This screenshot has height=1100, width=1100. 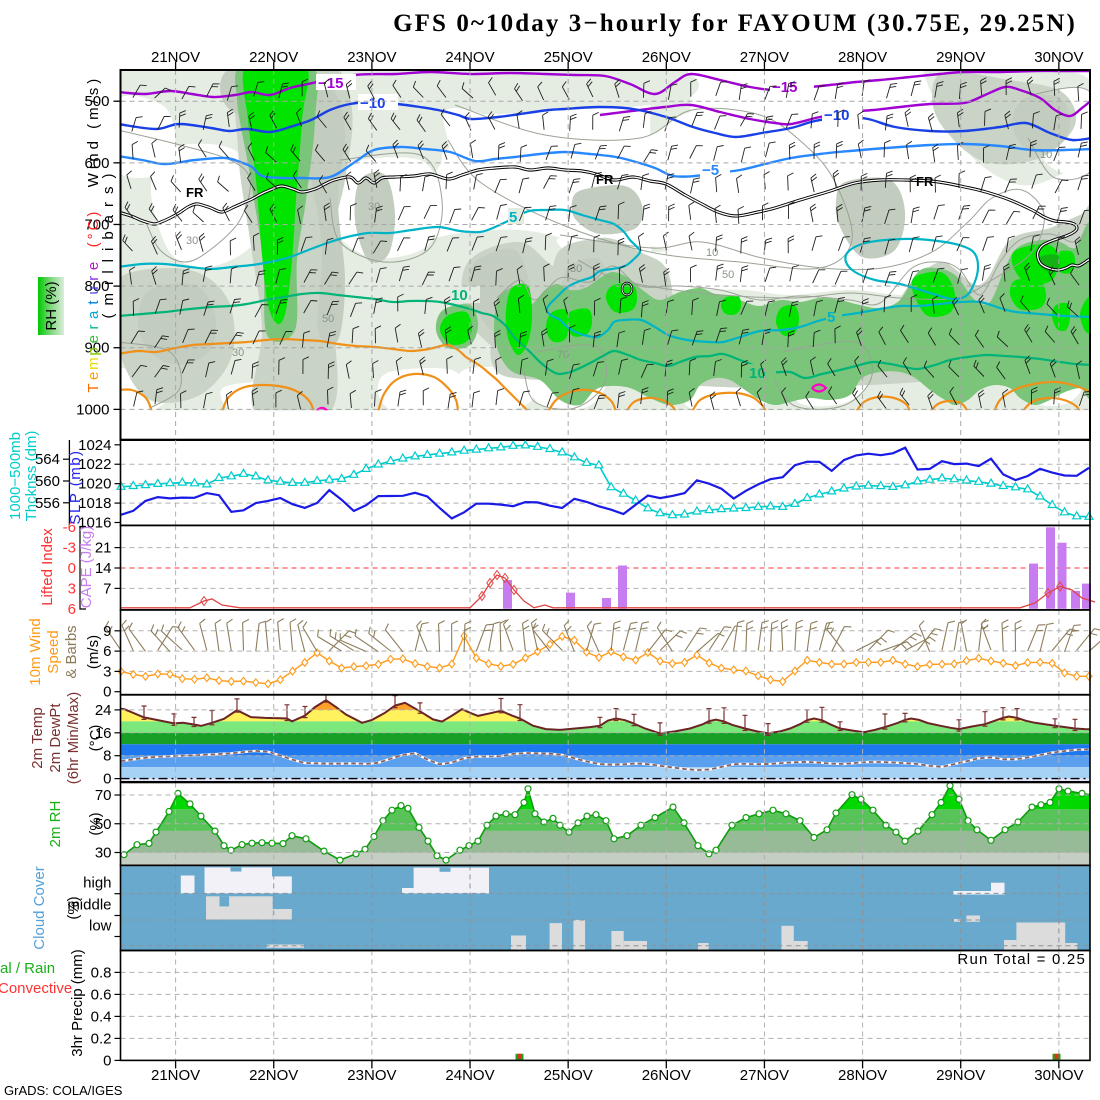 What do you see at coordinates (94, 464) in the screenshot?
I see `svg-text: 1022` at bounding box center [94, 464].